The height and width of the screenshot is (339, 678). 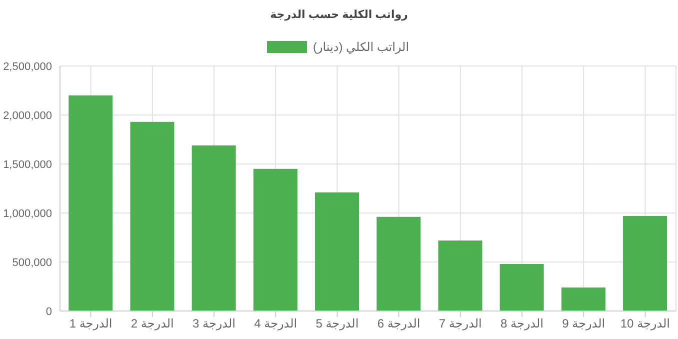 What do you see at coordinates (645, 323) in the screenshot?
I see `x-tick-label: الدرجة 10` at bounding box center [645, 323].